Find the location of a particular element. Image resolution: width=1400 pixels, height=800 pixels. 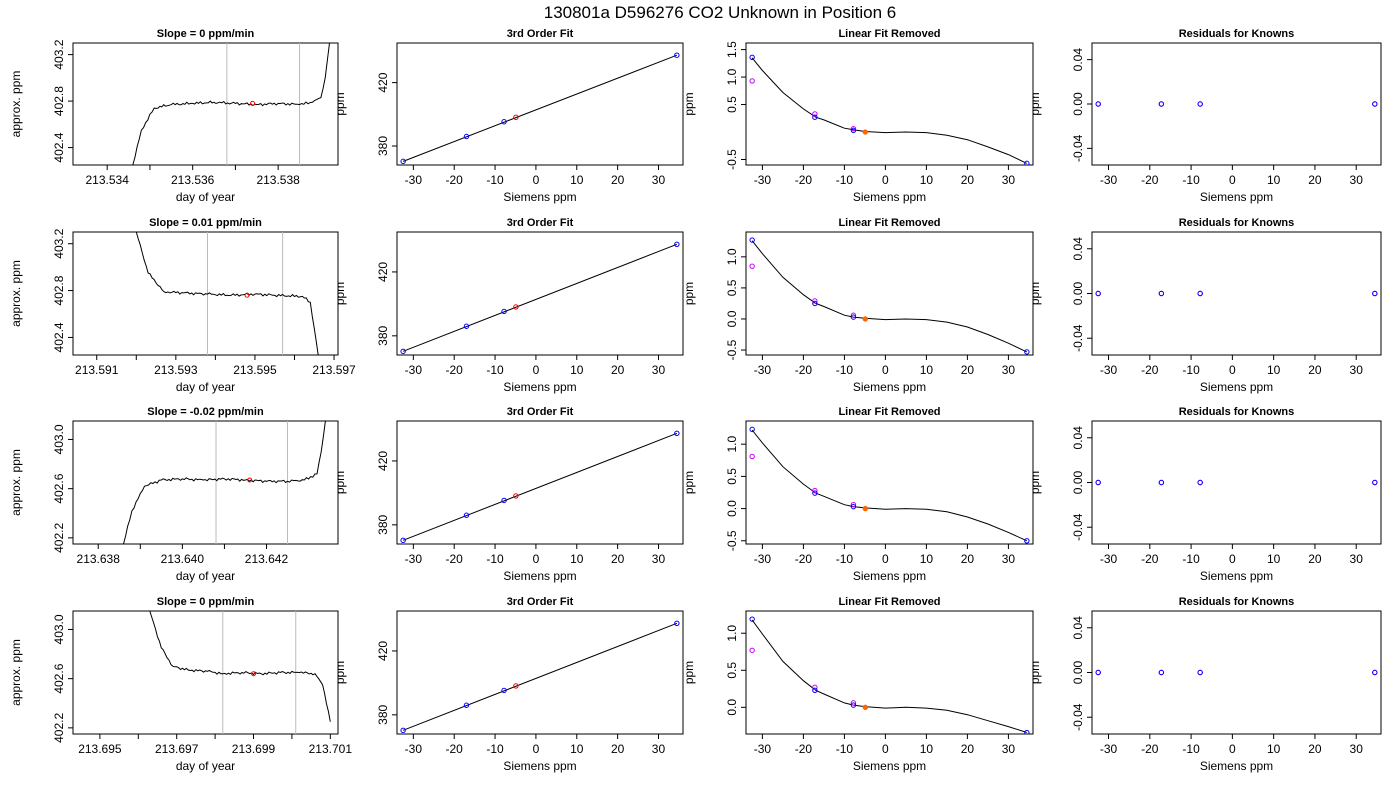

x-tick-label: 213.699 is located at coordinates (254, 749).